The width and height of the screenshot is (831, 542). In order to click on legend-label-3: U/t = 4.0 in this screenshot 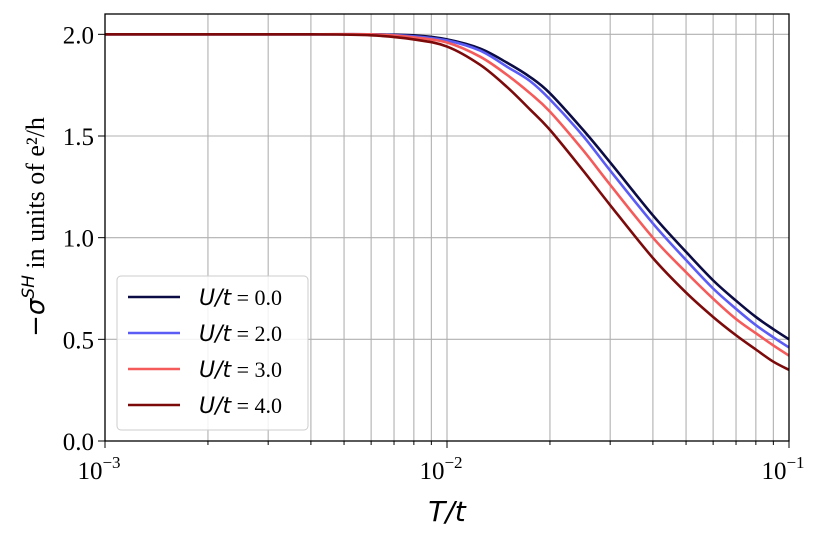, I will do `click(240, 406)`.